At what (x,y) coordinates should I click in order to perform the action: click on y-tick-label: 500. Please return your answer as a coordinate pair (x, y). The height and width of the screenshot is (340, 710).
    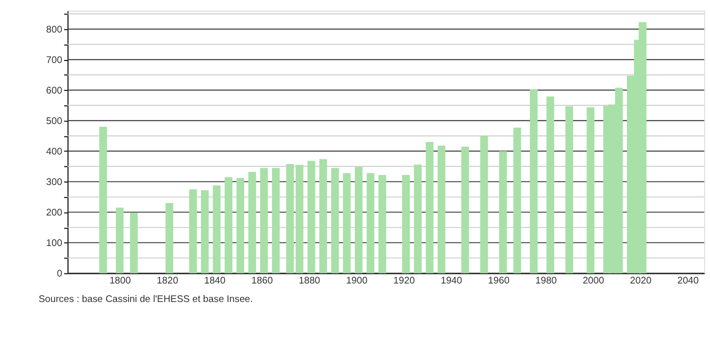
    Looking at the image, I should click on (54, 122).